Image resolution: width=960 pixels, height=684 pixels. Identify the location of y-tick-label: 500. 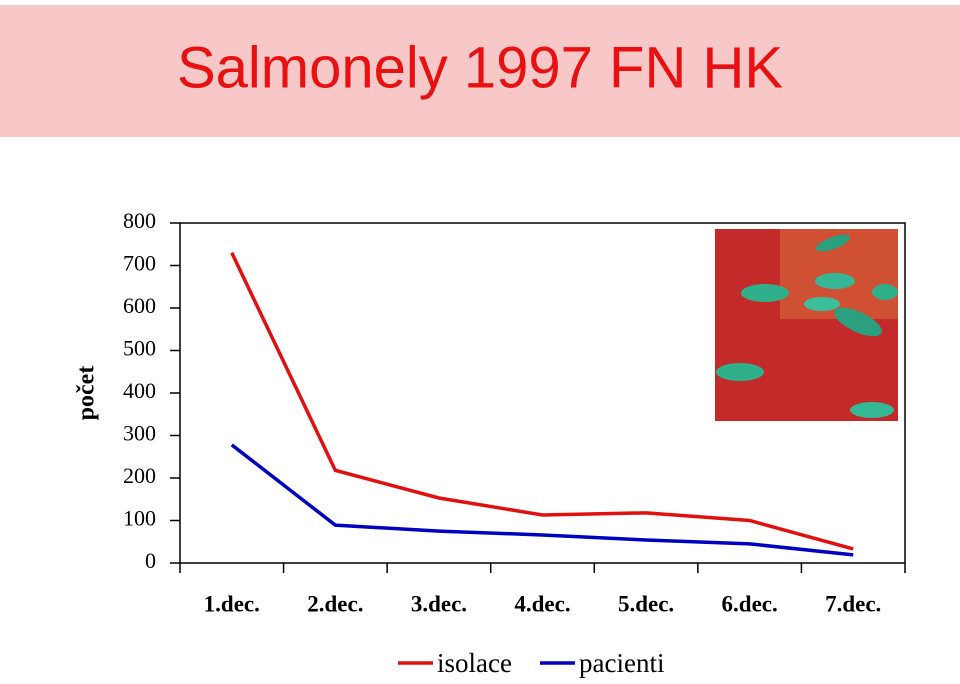
(139, 348).